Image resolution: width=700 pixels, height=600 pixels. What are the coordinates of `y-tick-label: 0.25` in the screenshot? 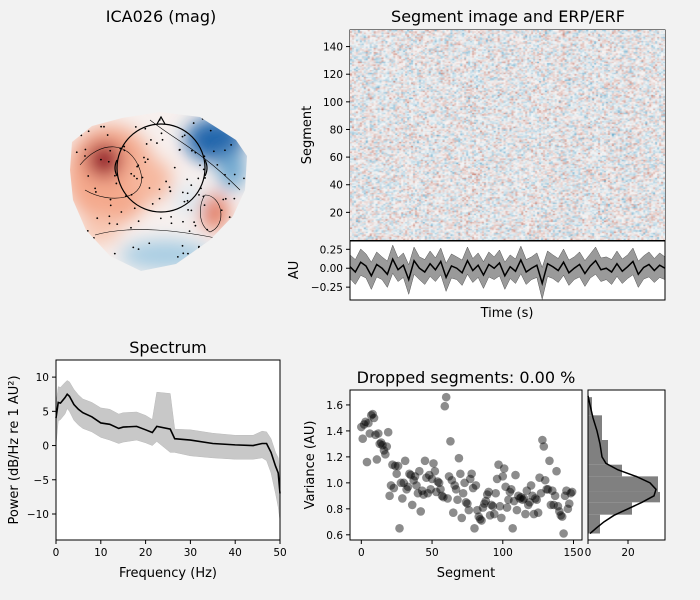 It's located at (331, 250).